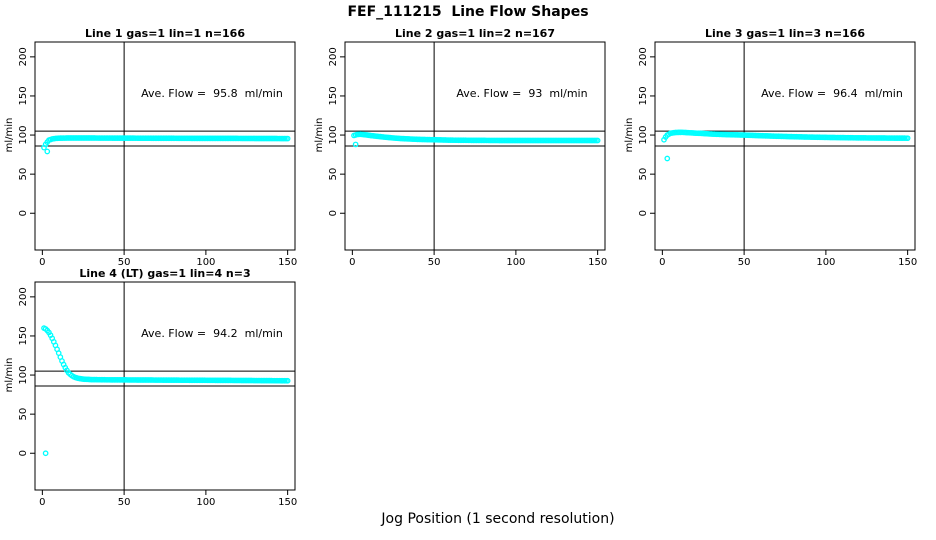 This screenshot has height=540, width=936. What do you see at coordinates (475, 33) in the screenshot?
I see `subplot-title: Line 2 gas=1 lin=2 n=167` at bounding box center [475, 33].